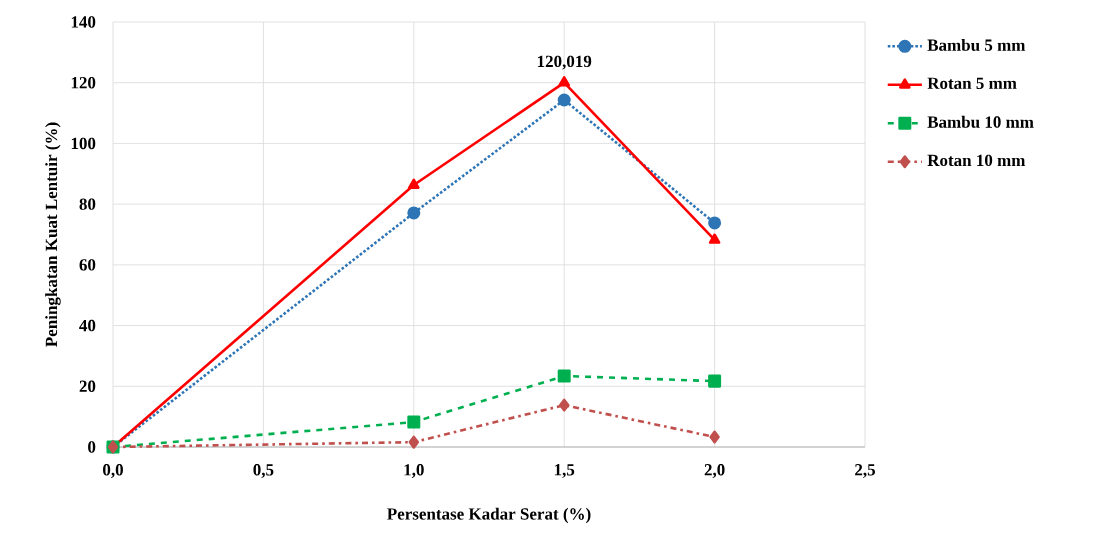 This screenshot has width=1101, height=537. Describe the element at coordinates (87, 386) in the screenshot. I see `y-tick-label: 20` at that location.